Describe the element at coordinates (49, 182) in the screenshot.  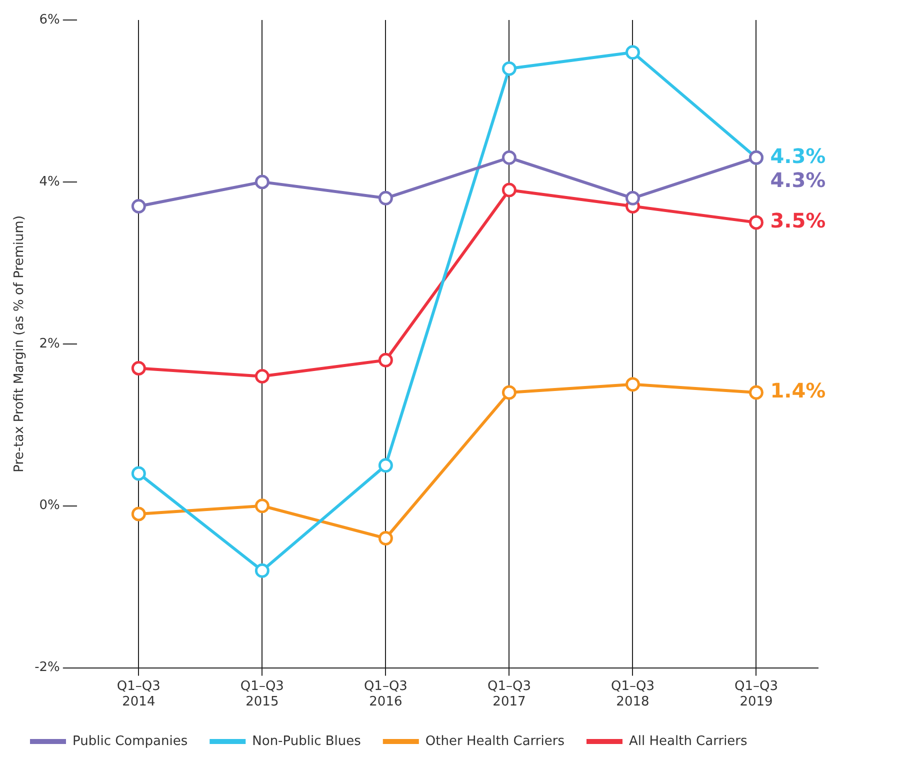
I see `y-tick-label: 4%` at that location.